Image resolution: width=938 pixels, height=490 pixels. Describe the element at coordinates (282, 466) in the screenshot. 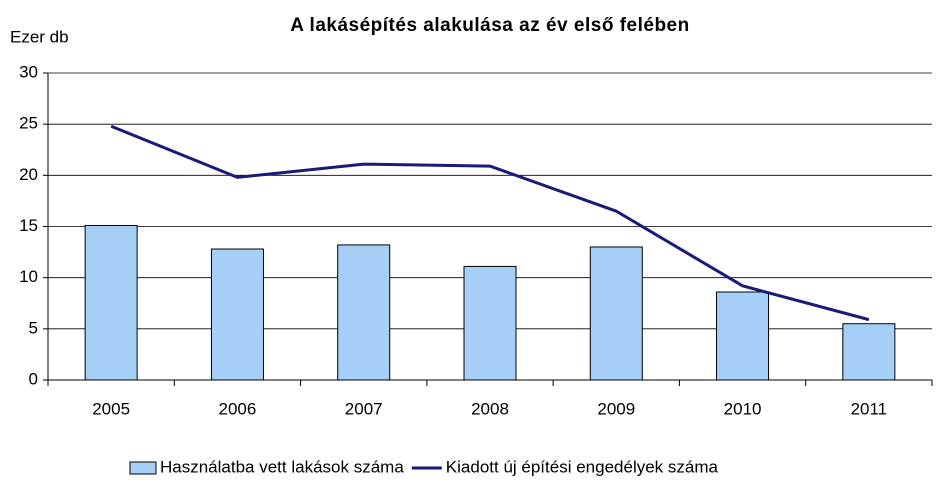

I see `legend-label: Használatba vett lakások száma` at that location.